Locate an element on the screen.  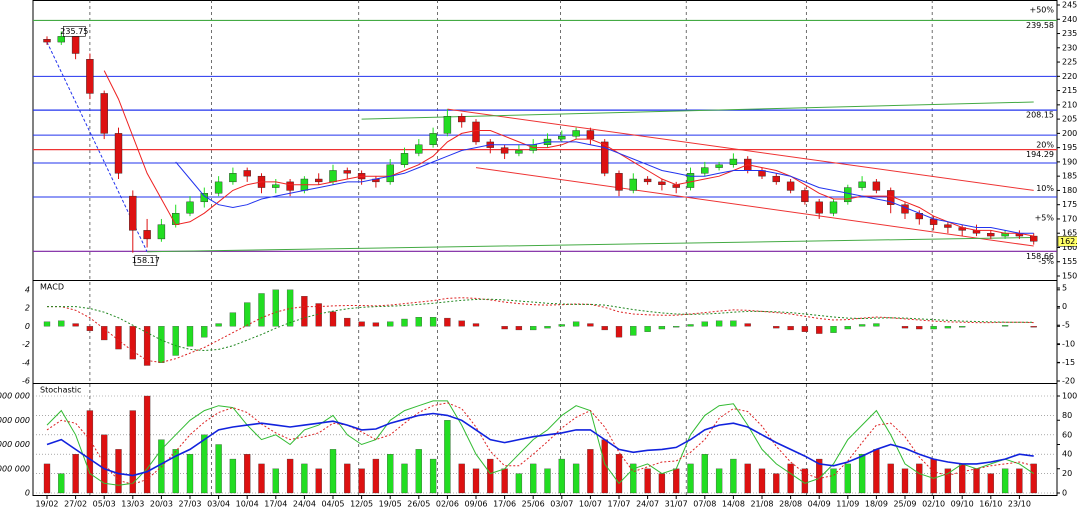
y-tick-label: 175 is located at coordinates (1069, 204).